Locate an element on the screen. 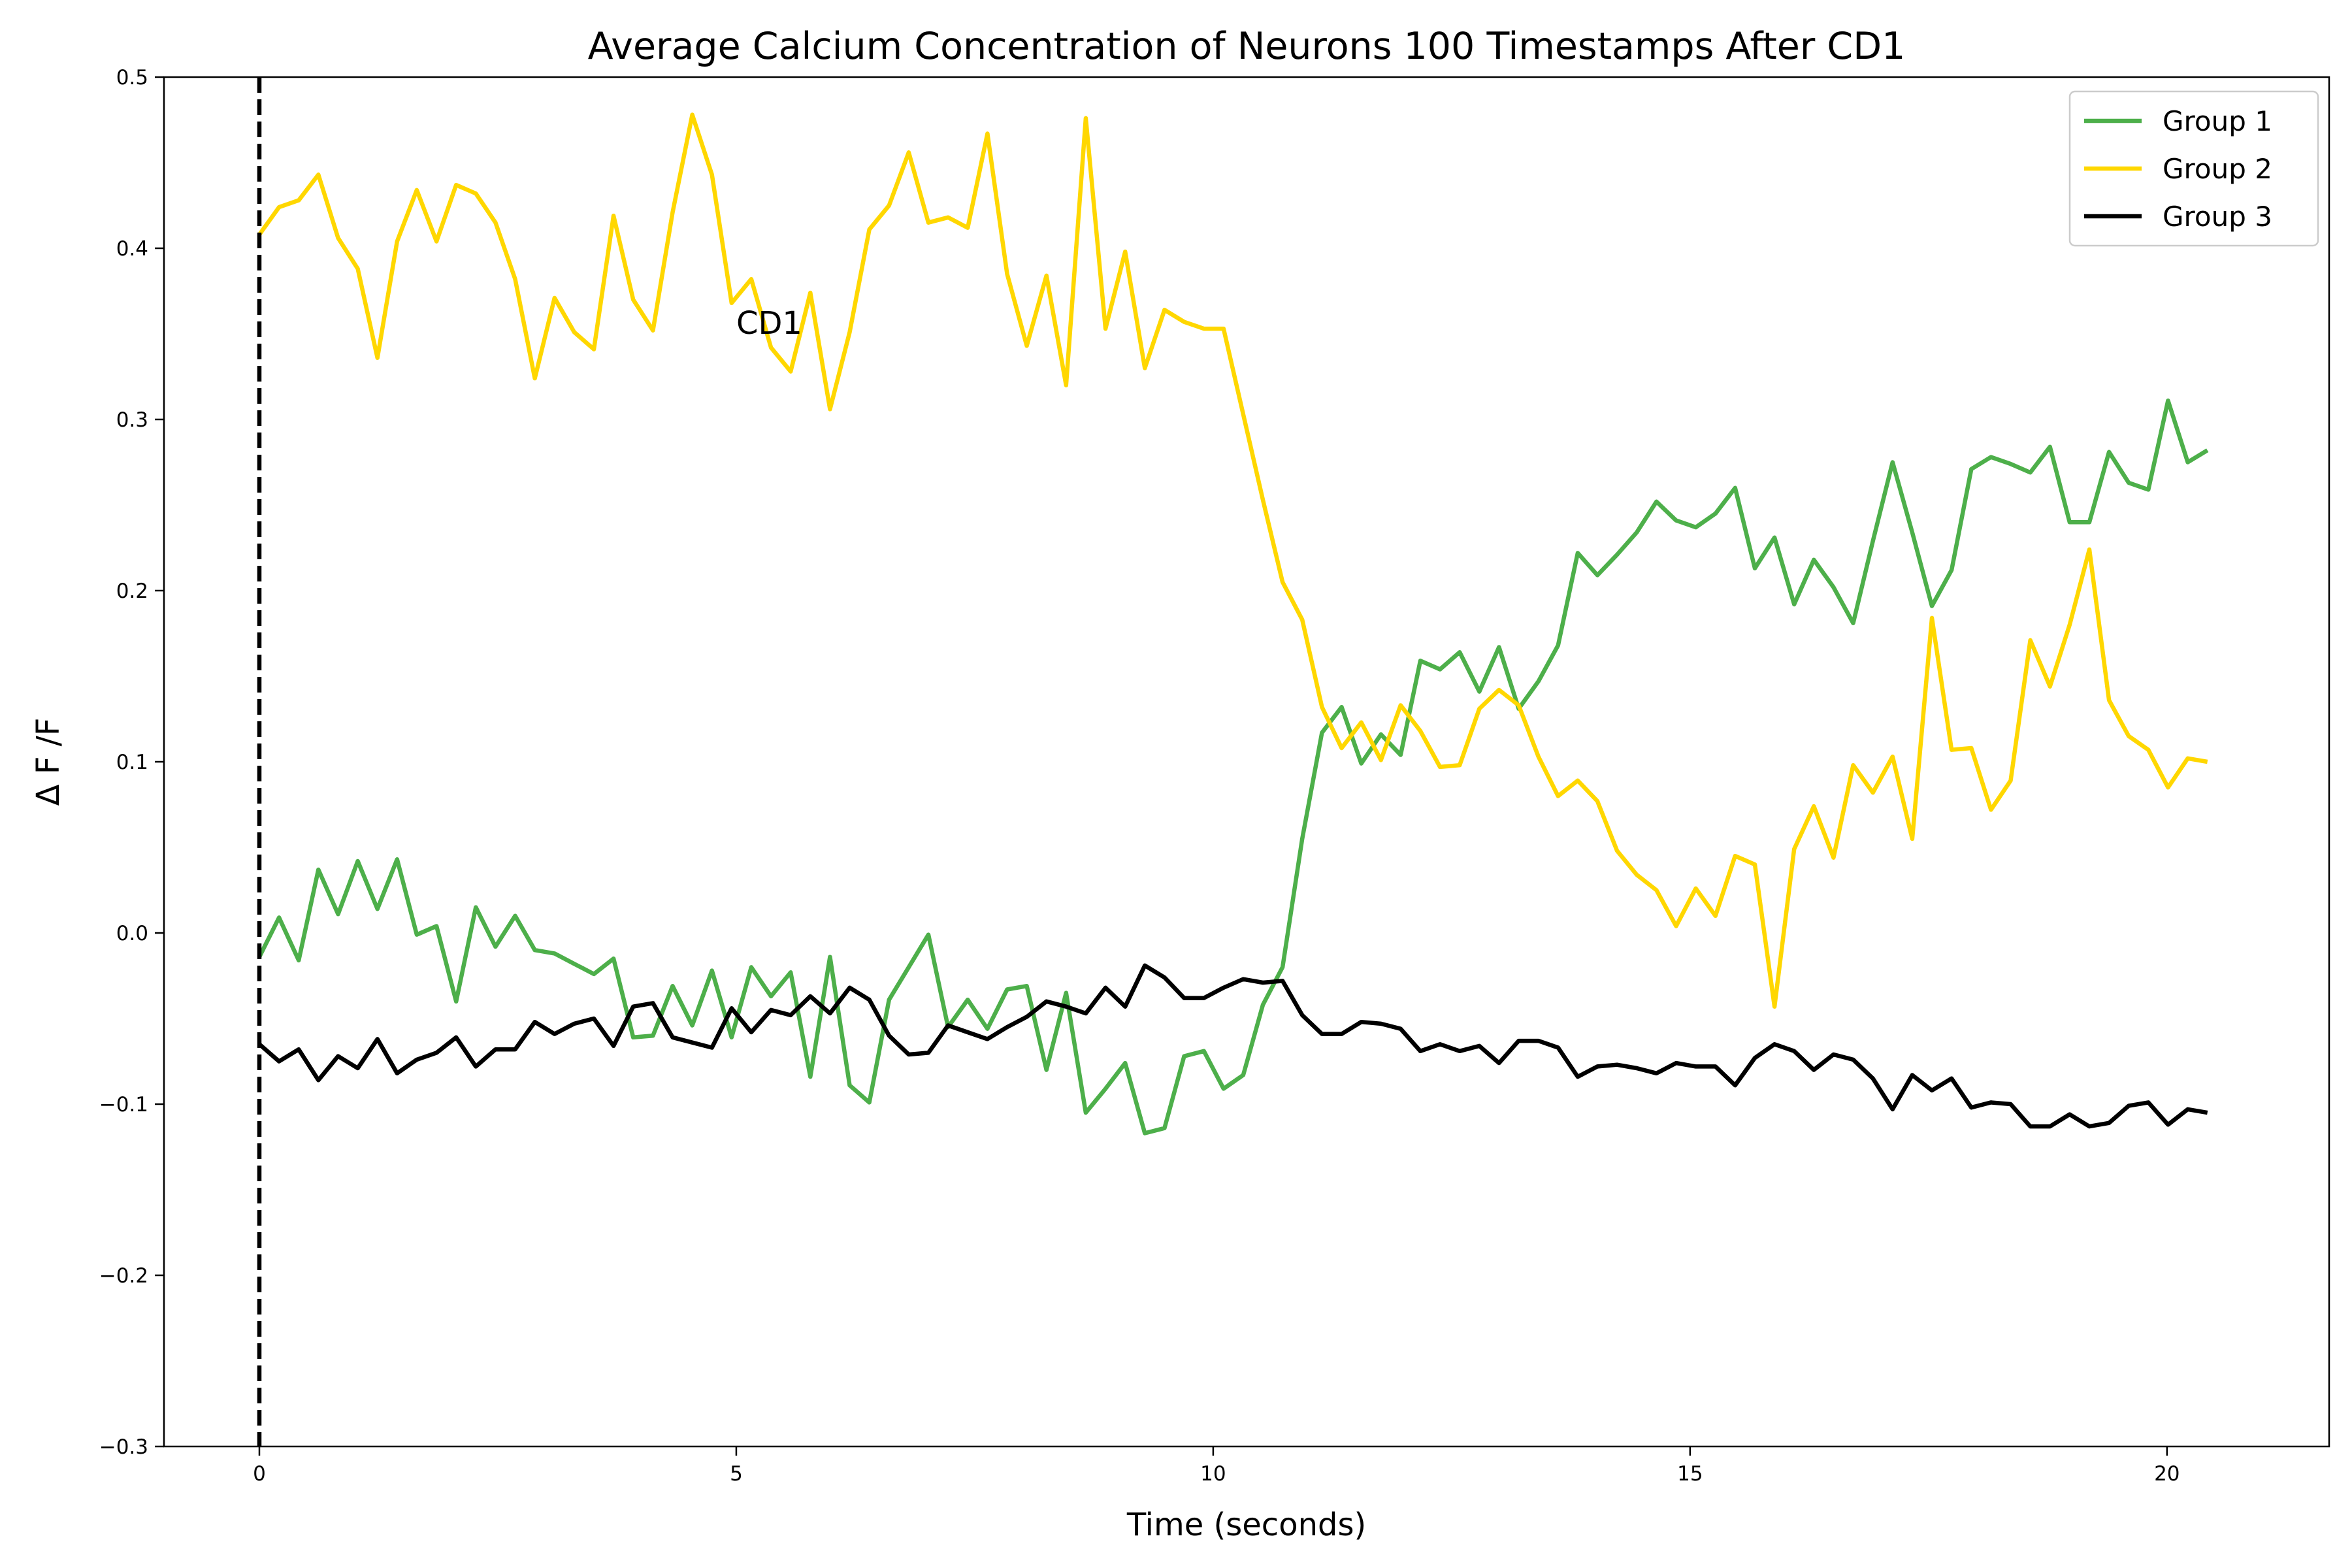  y-tick-label: −0.2 is located at coordinates (123, 1276).